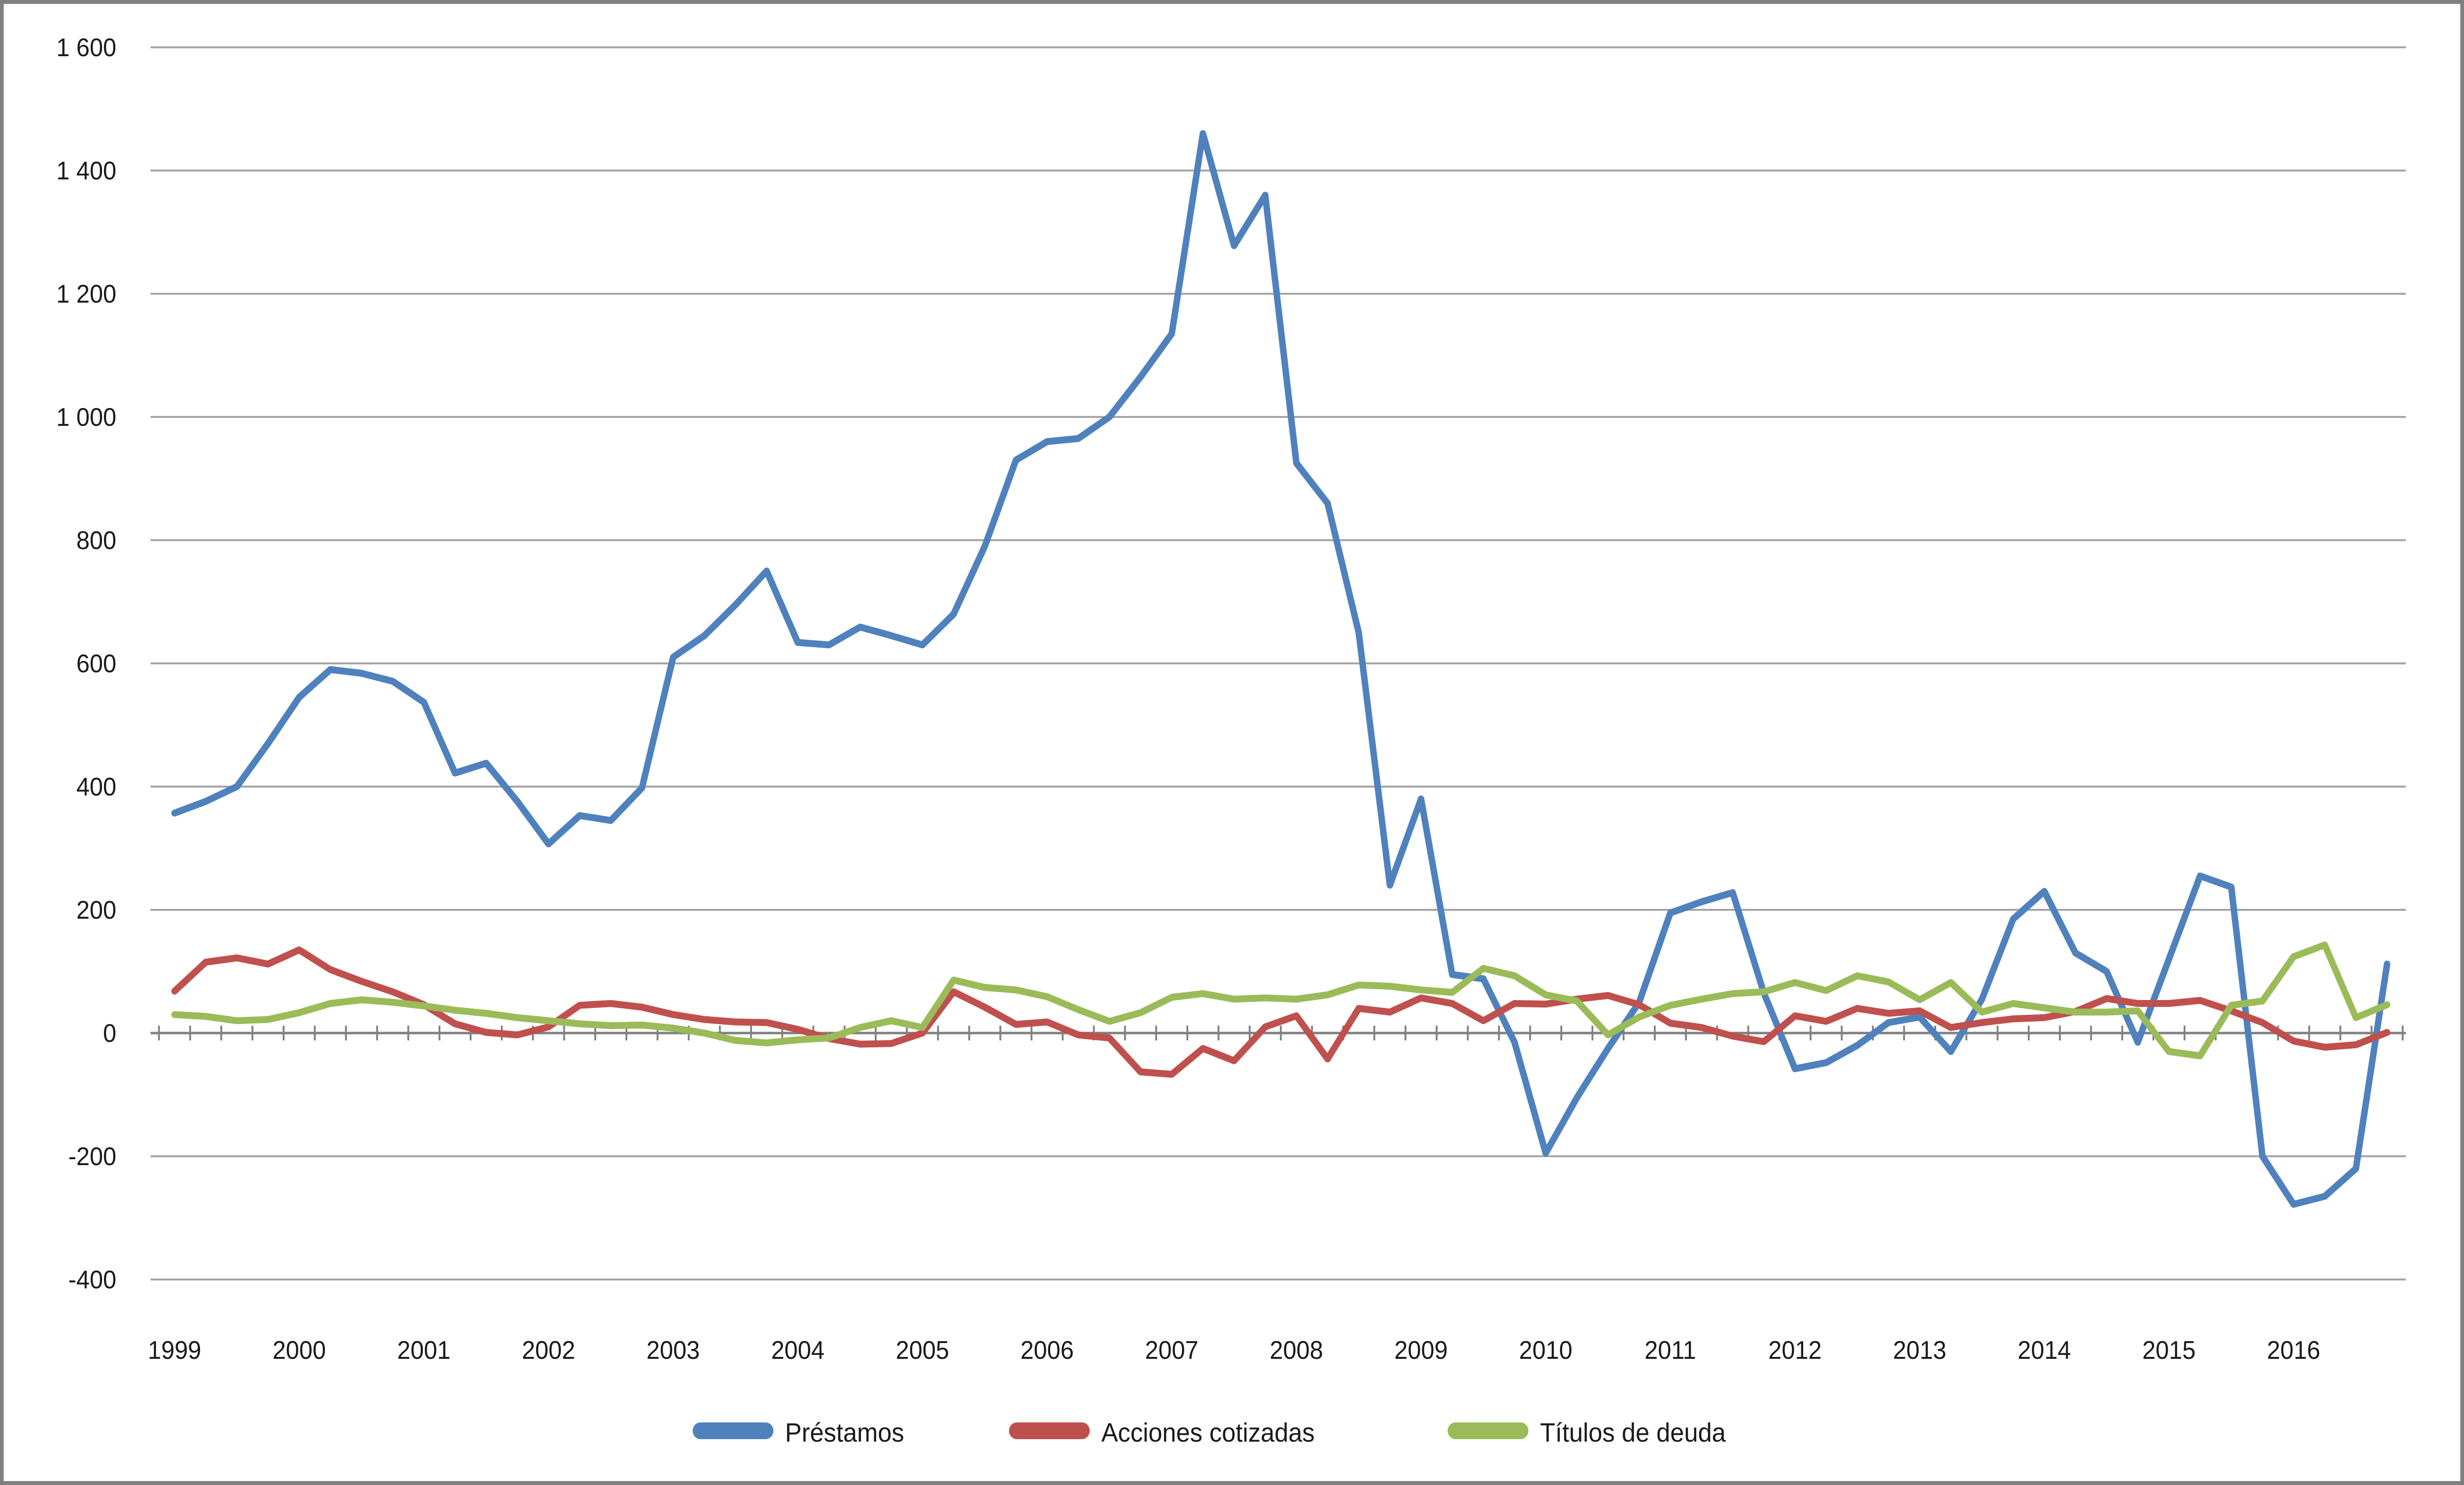  Describe the element at coordinates (1296, 1350) in the screenshot. I see `x-axis-label-2008: 2008` at that location.